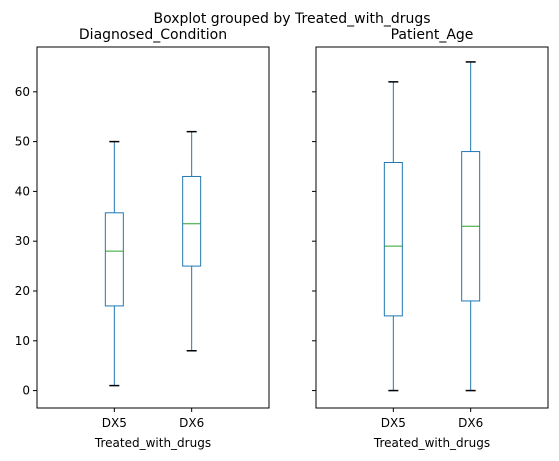 Image resolution: width=559 pixels, height=461 pixels. I want to click on y-tick-label: 40, so click(22, 191).